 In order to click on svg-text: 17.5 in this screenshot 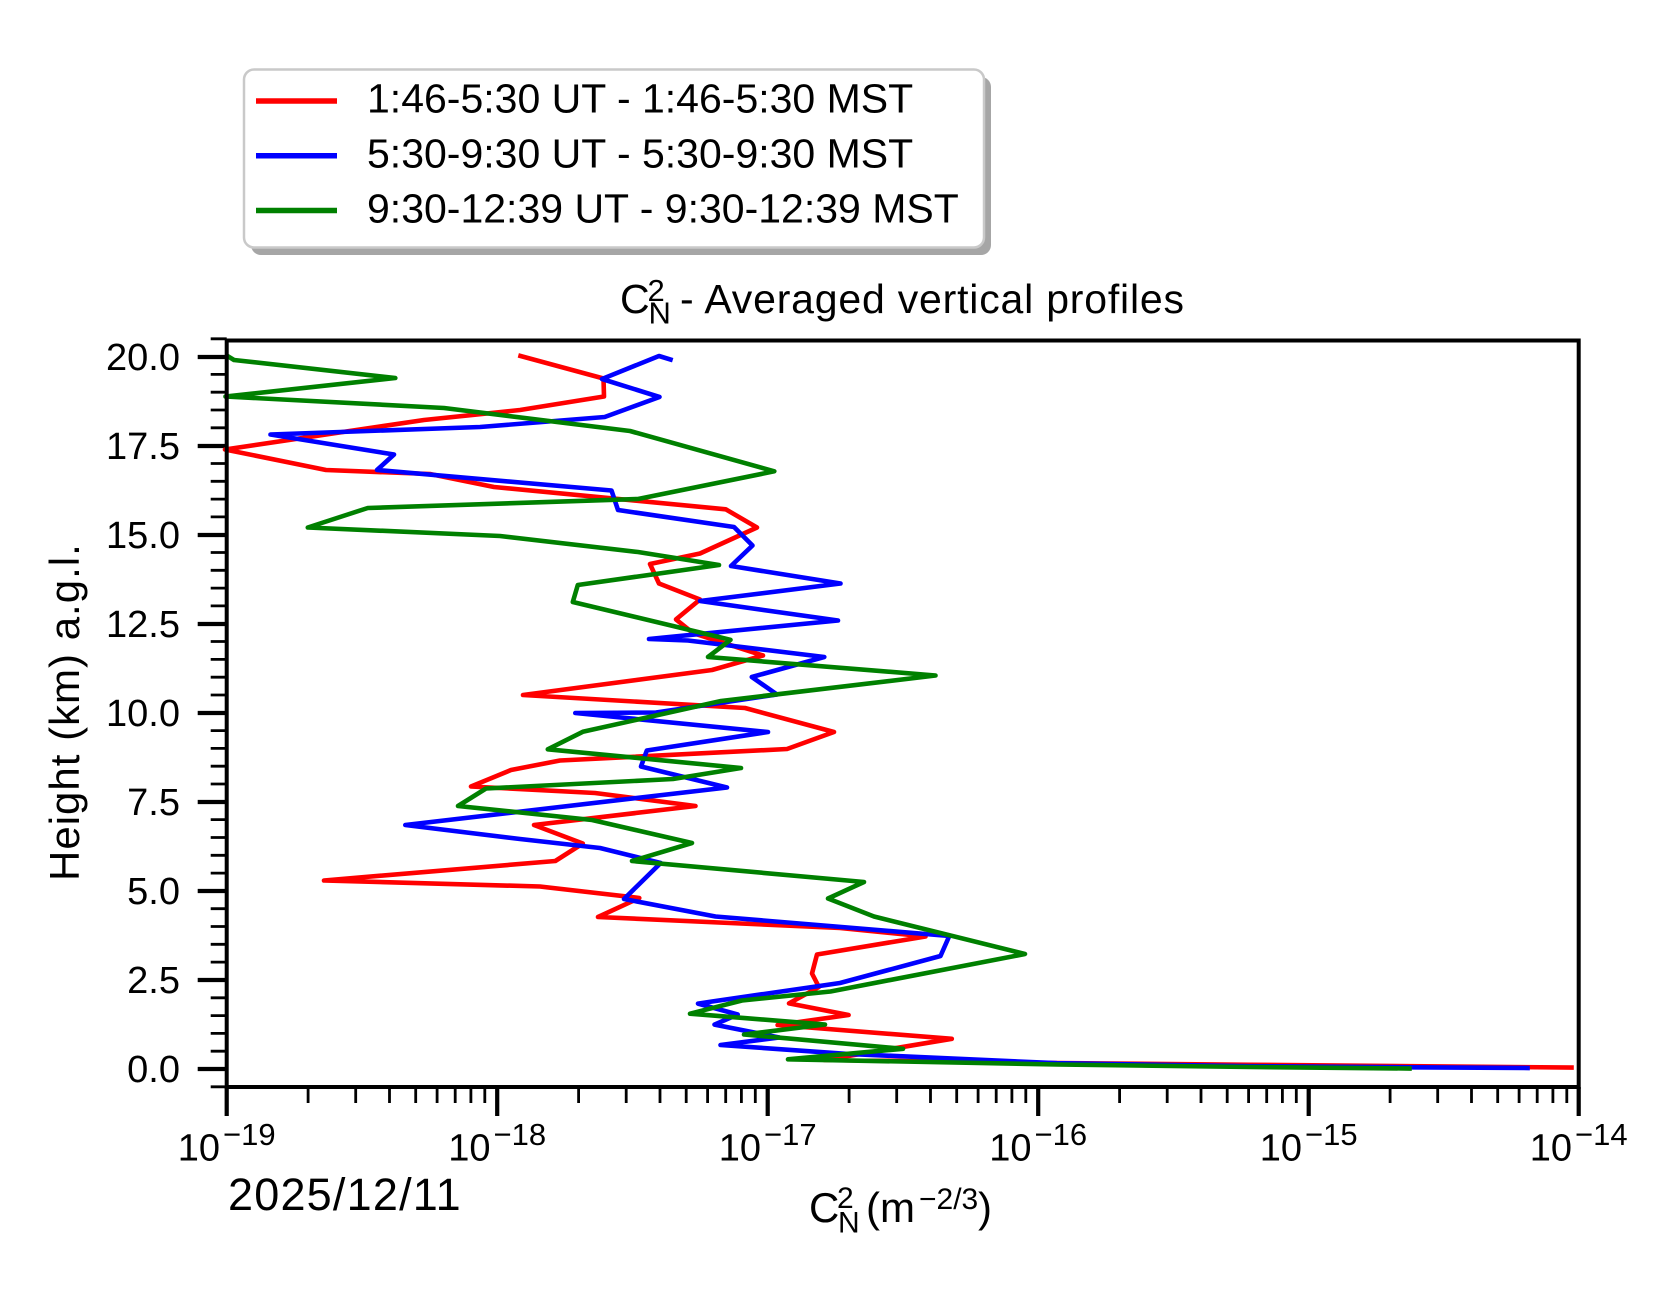, I will do `click(143, 447)`.